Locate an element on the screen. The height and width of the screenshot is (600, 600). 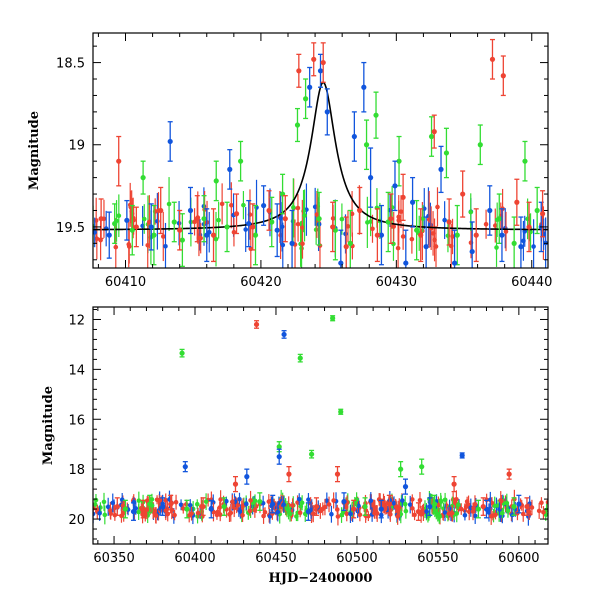
top-x-tick-label: 60420 is located at coordinates (260, 282).